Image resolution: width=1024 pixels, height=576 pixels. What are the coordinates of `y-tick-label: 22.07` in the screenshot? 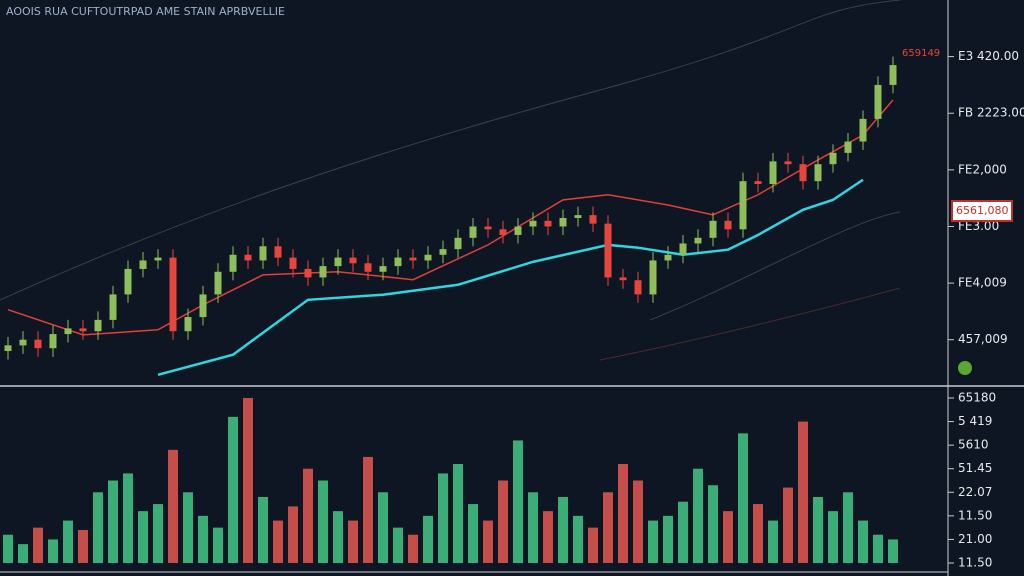 It's located at (975, 492).